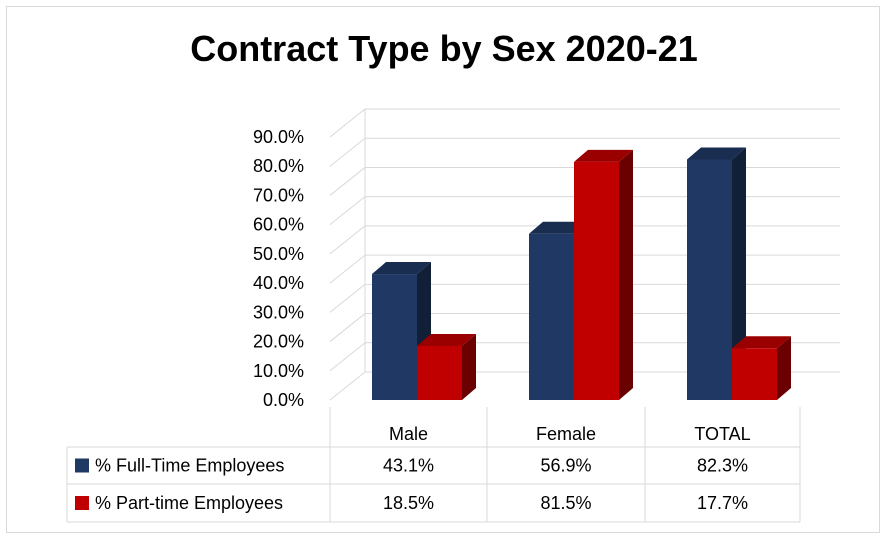  What do you see at coordinates (408, 466) in the screenshot?
I see `data-label: 43.1%` at bounding box center [408, 466].